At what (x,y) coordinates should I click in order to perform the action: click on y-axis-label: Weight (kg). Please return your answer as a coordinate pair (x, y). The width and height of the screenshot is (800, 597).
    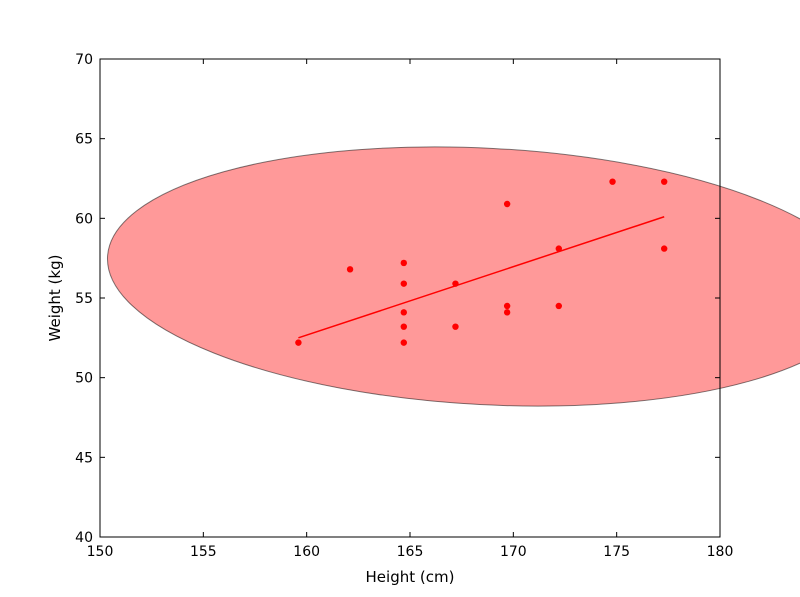
    Looking at the image, I should click on (55, 298).